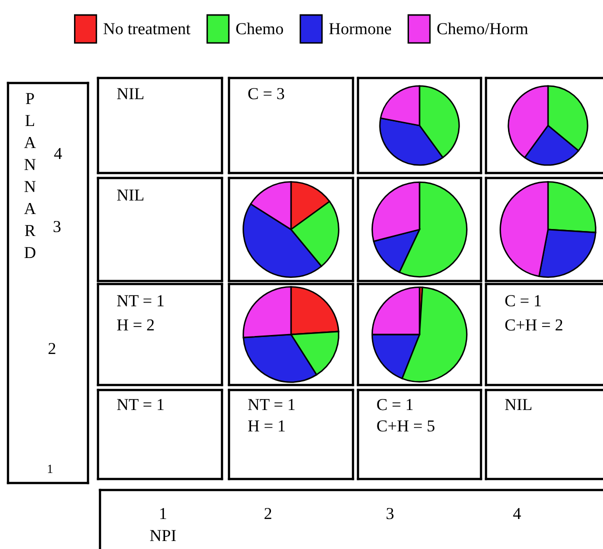  I want to click on text: C+H = 5, so click(405, 426).